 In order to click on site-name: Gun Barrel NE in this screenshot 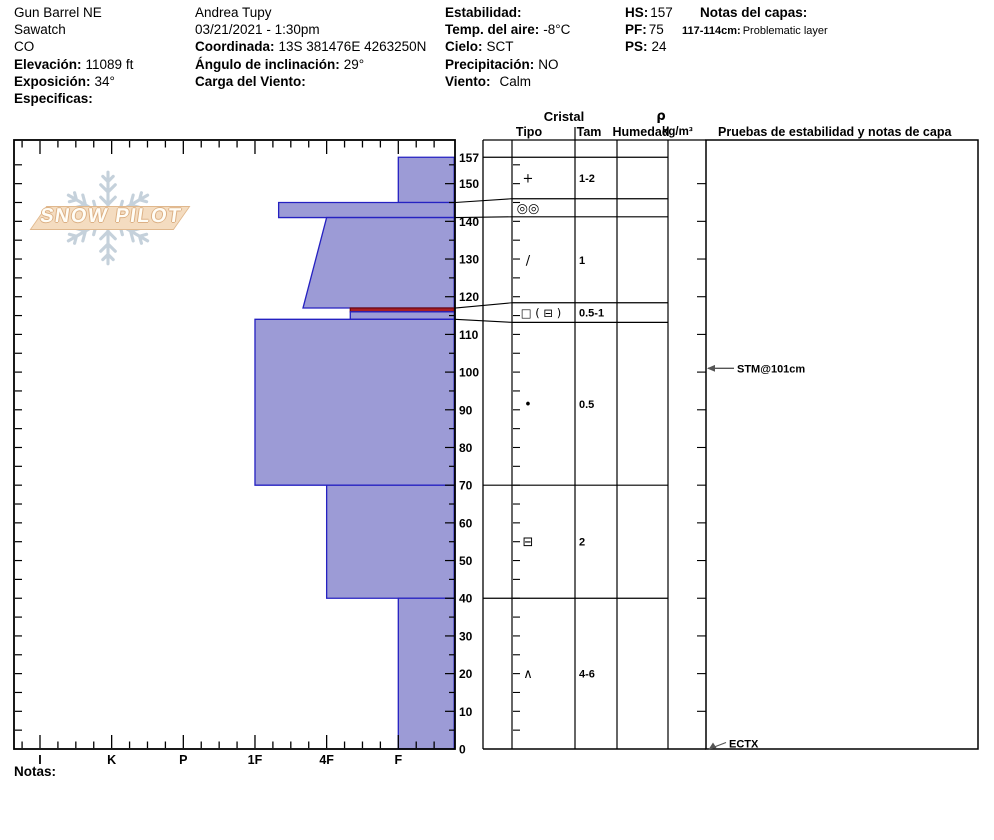, I will do `click(58, 12)`.